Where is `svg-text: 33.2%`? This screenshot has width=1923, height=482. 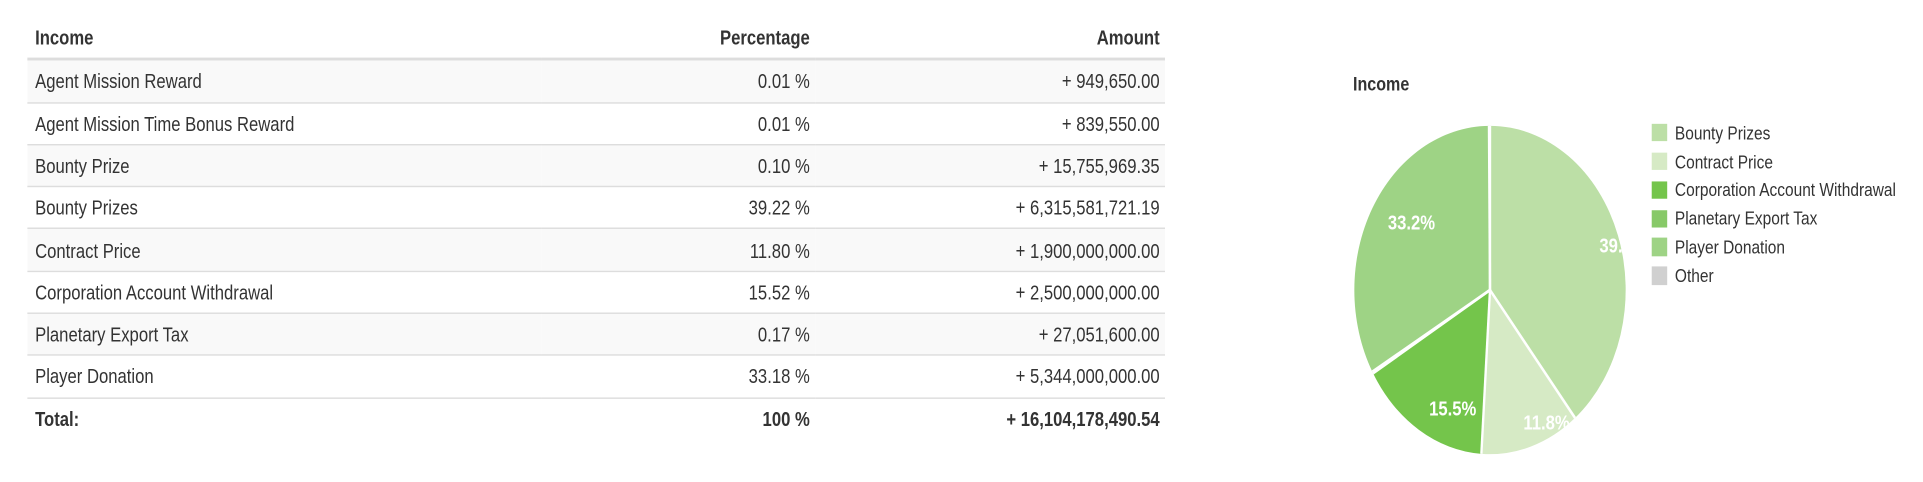
svg-text: 33.2% is located at coordinates (1411, 222).